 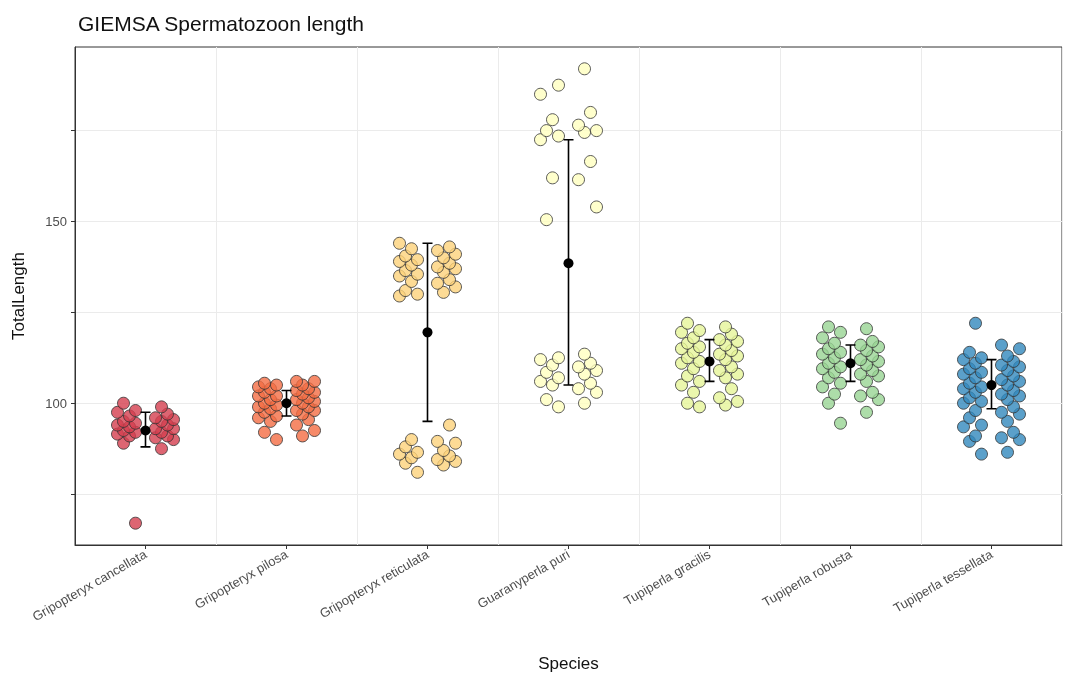 What do you see at coordinates (18, 296) in the screenshot?
I see `y-axis-title: TotalLength` at bounding box center [18, 296].